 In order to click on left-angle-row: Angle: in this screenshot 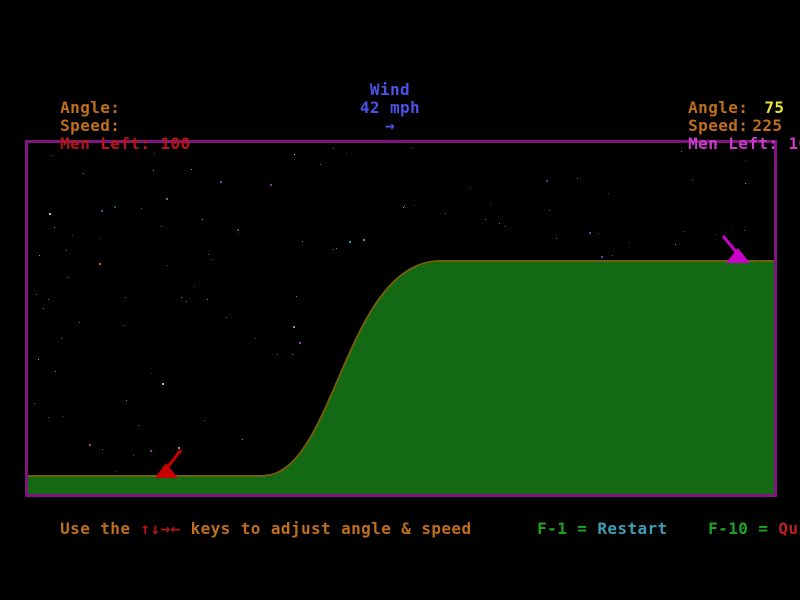, I will do `click(140, 117)`.